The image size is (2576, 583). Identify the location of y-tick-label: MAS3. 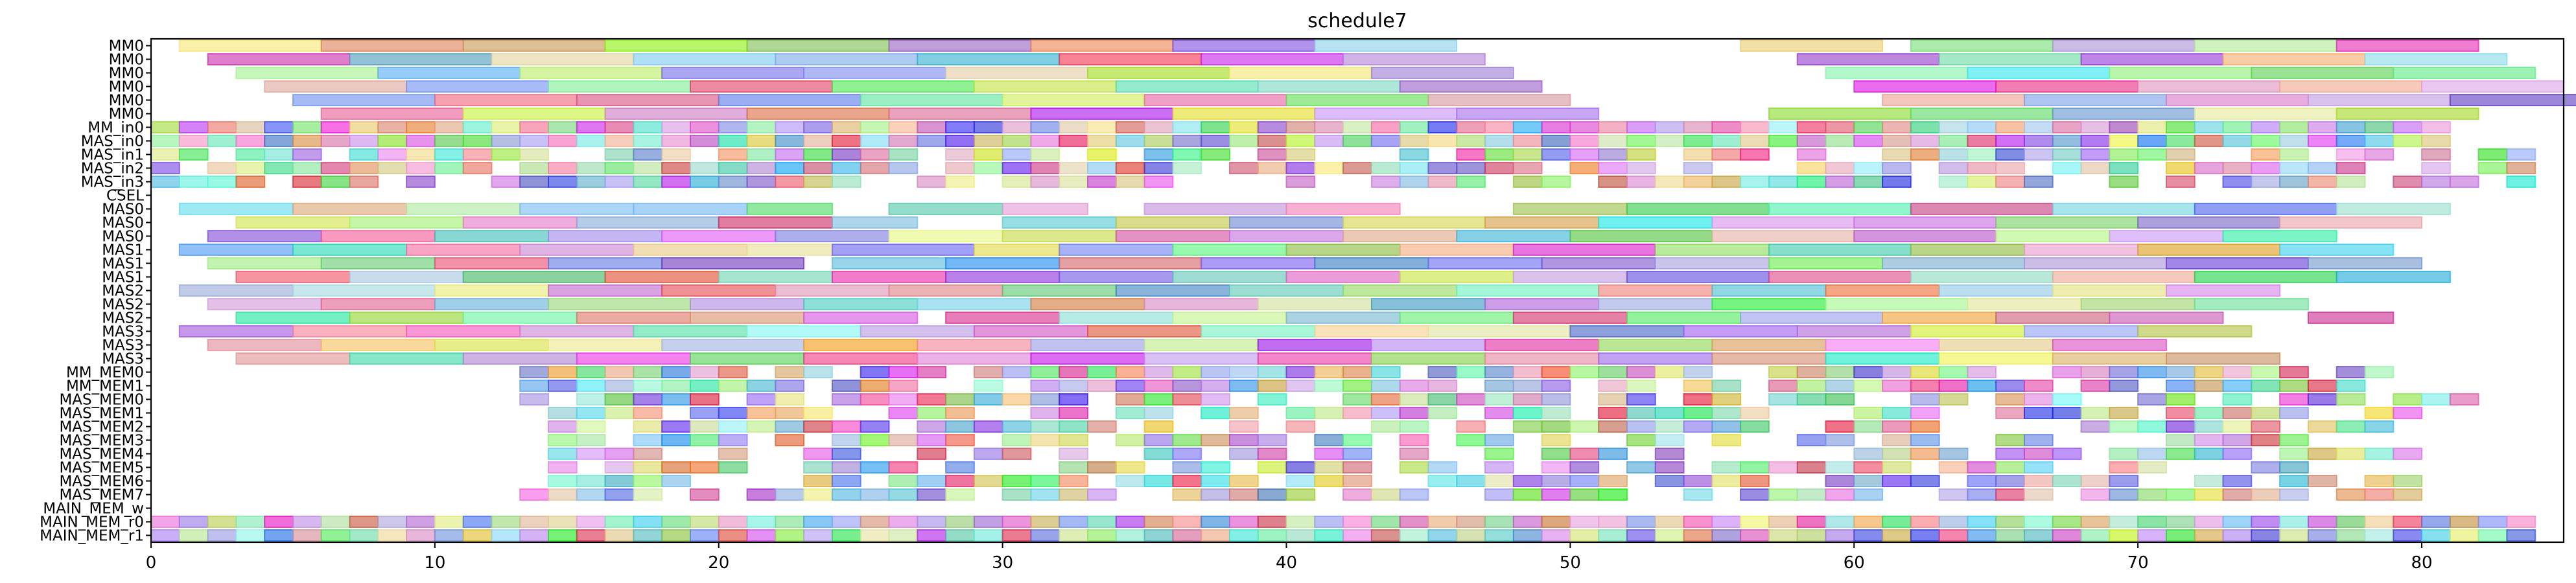
(123, 332).